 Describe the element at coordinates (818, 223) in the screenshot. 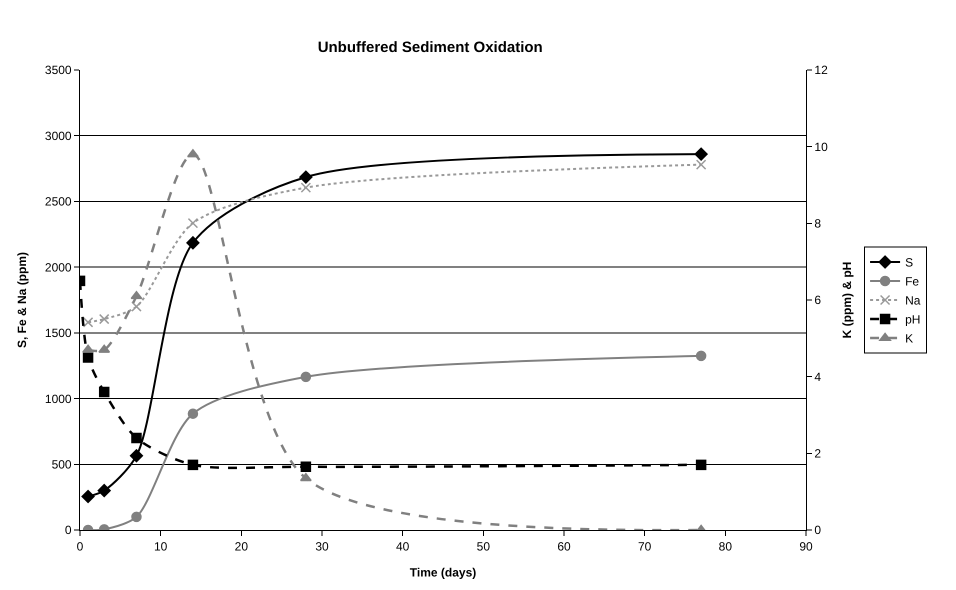

I see `y2-tick-label: 8` at that location.